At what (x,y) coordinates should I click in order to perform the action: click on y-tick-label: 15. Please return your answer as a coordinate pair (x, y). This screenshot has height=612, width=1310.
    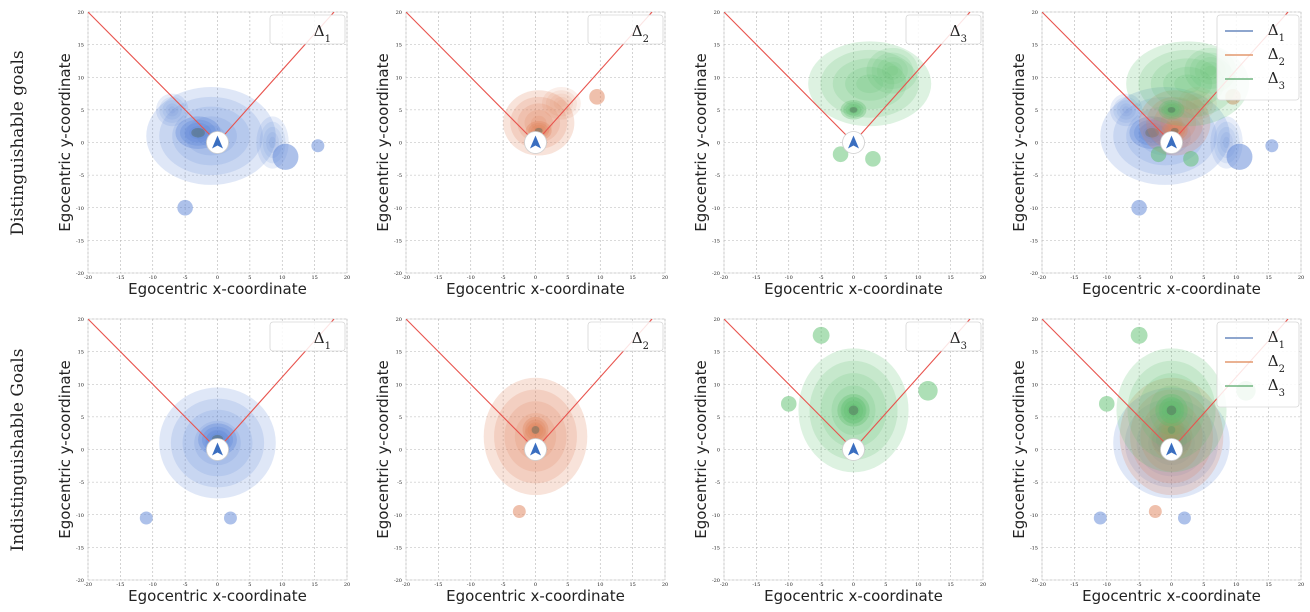
    Looking at the image, I should click on (717, 46).